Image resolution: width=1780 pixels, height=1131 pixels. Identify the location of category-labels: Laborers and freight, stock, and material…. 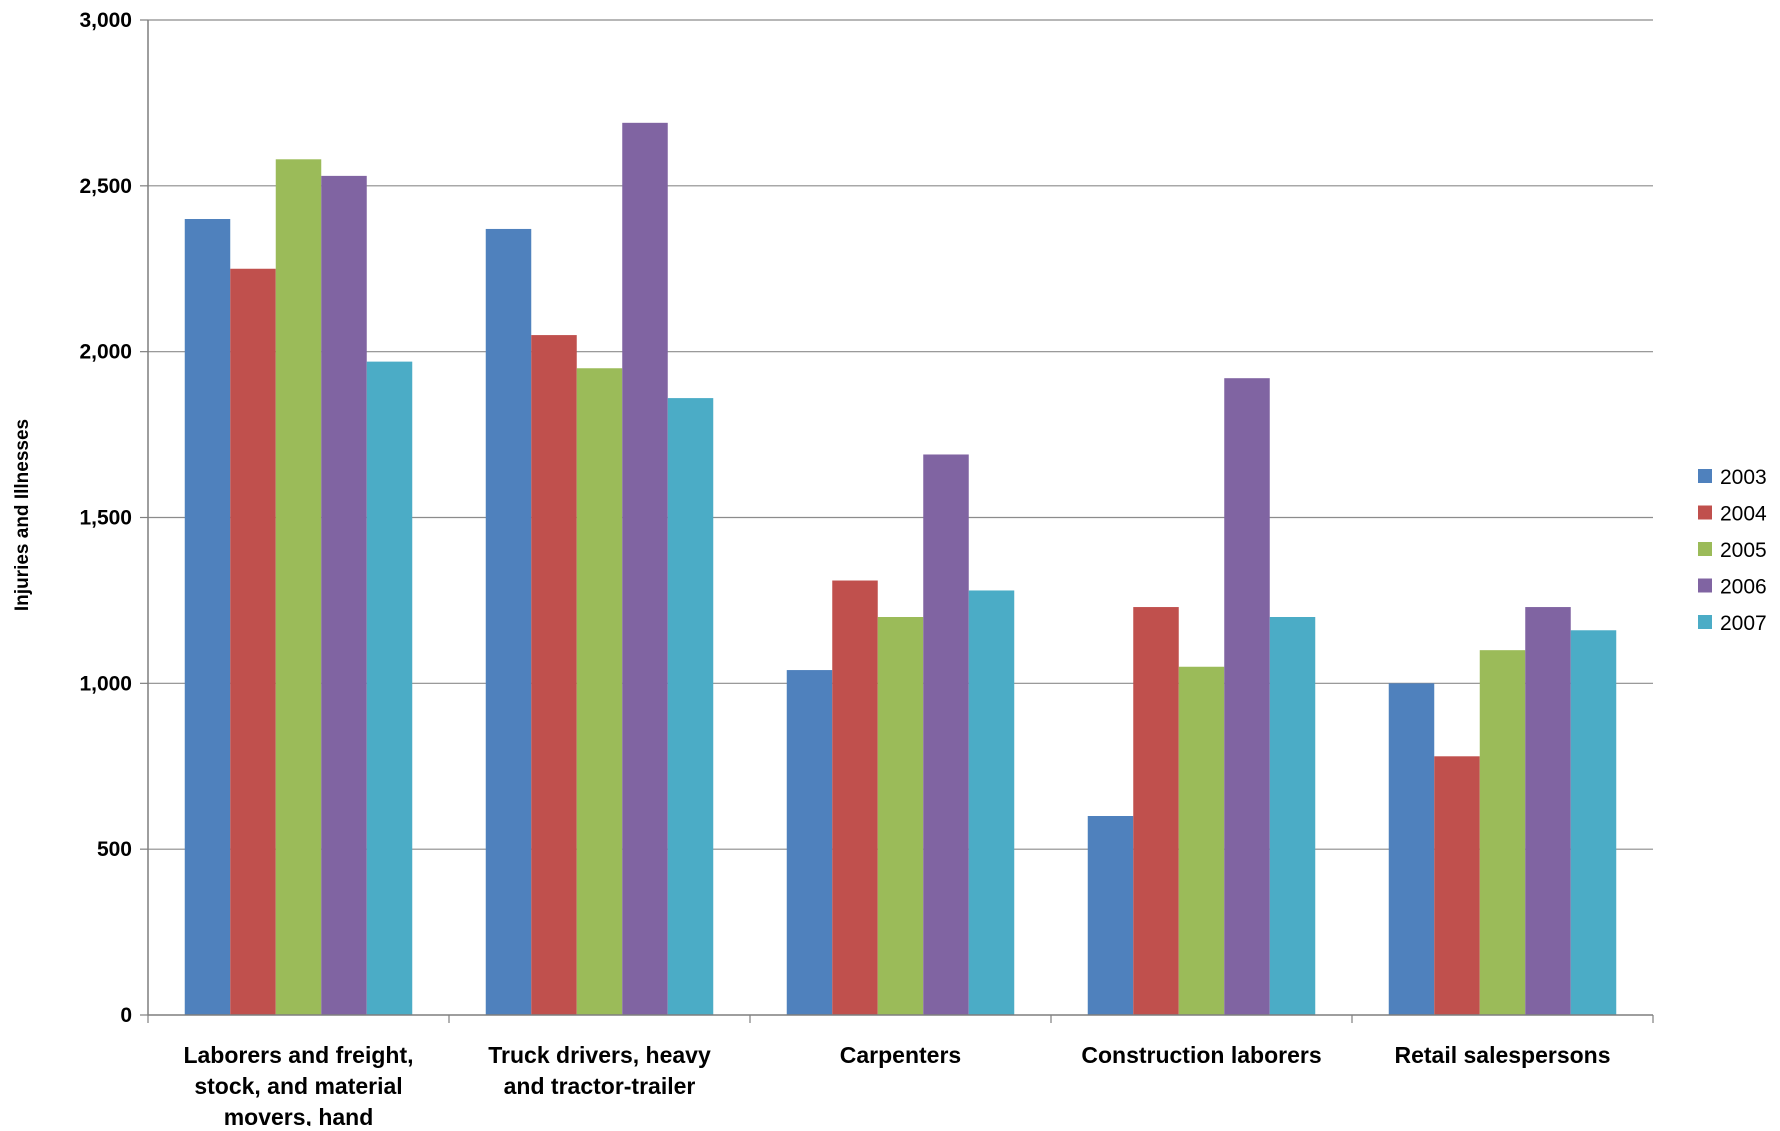
(896, 1086).